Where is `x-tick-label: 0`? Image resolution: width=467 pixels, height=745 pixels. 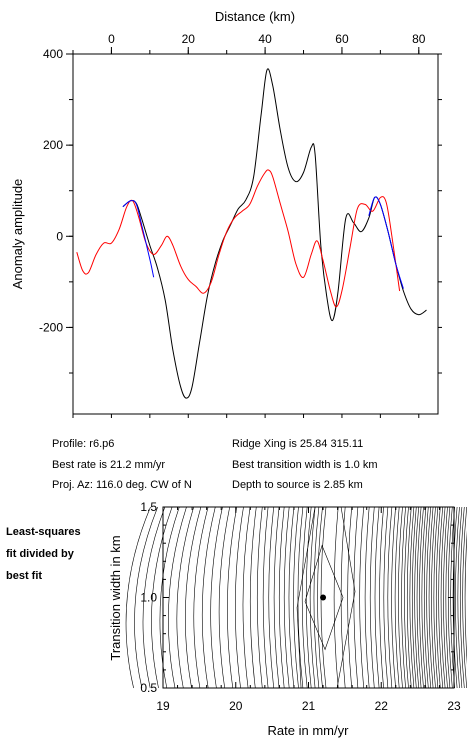 x-tick-label: 0 is located at coordinates (111, 39).